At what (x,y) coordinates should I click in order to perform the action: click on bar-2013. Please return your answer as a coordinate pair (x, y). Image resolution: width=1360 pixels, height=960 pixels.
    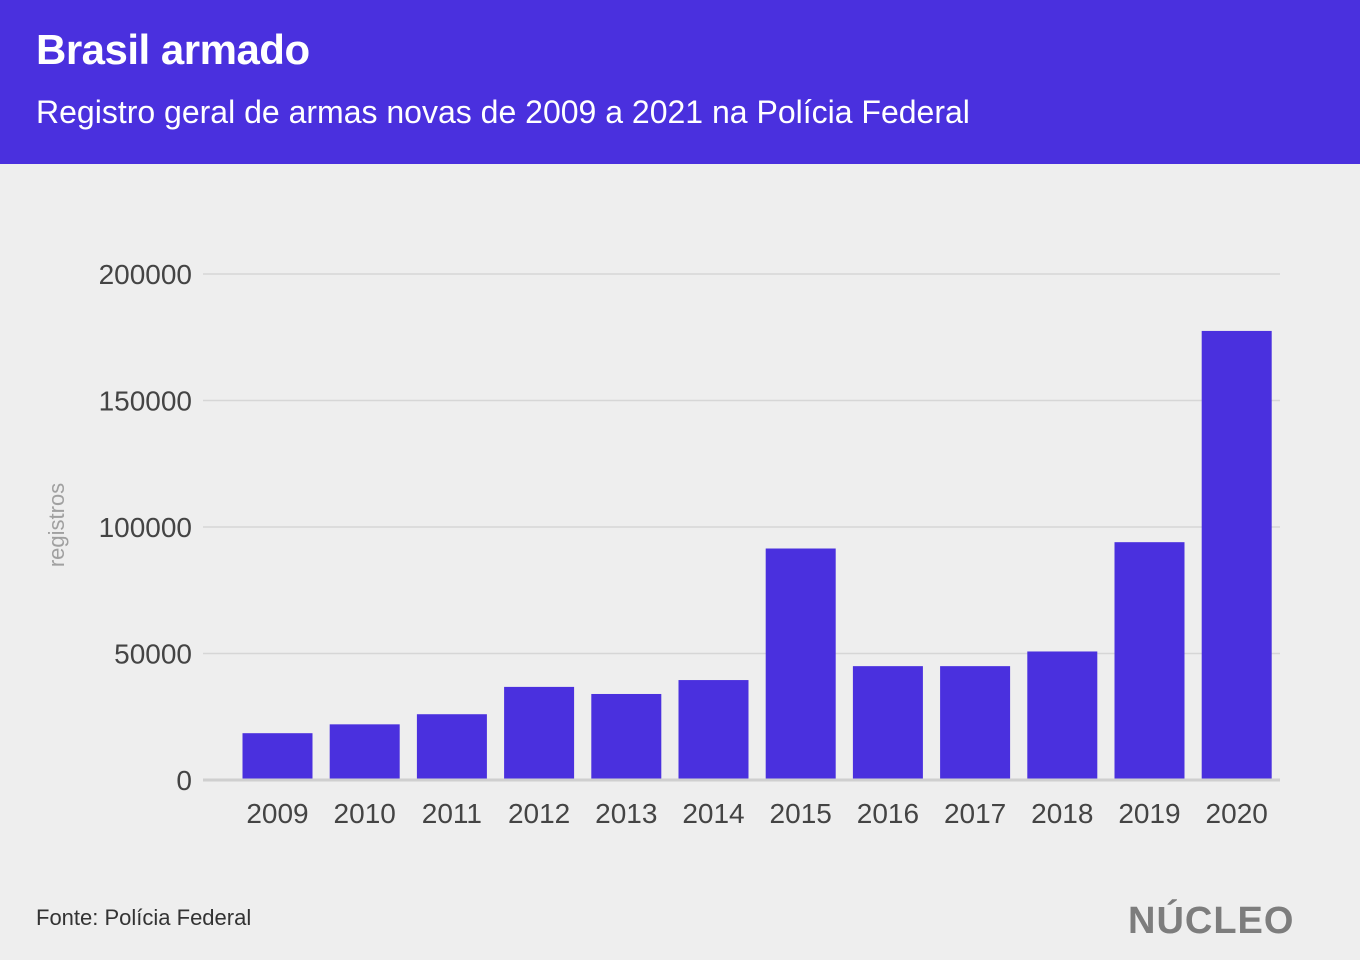
    Looking at the image, I should click on (626, 736).